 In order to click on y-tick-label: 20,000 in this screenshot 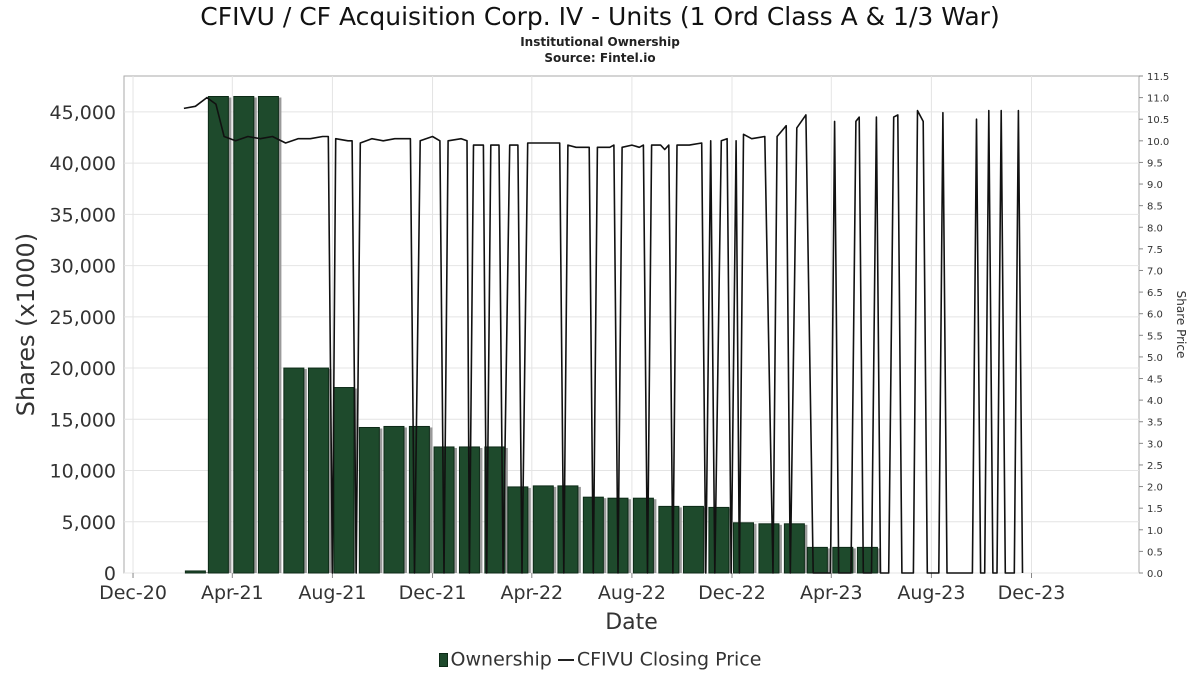, I will do `click(83, 369)`.